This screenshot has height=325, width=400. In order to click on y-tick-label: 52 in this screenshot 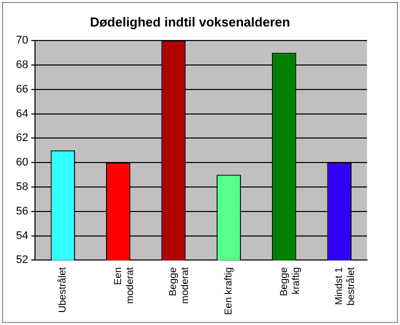, I will do `click(22, 260)`.